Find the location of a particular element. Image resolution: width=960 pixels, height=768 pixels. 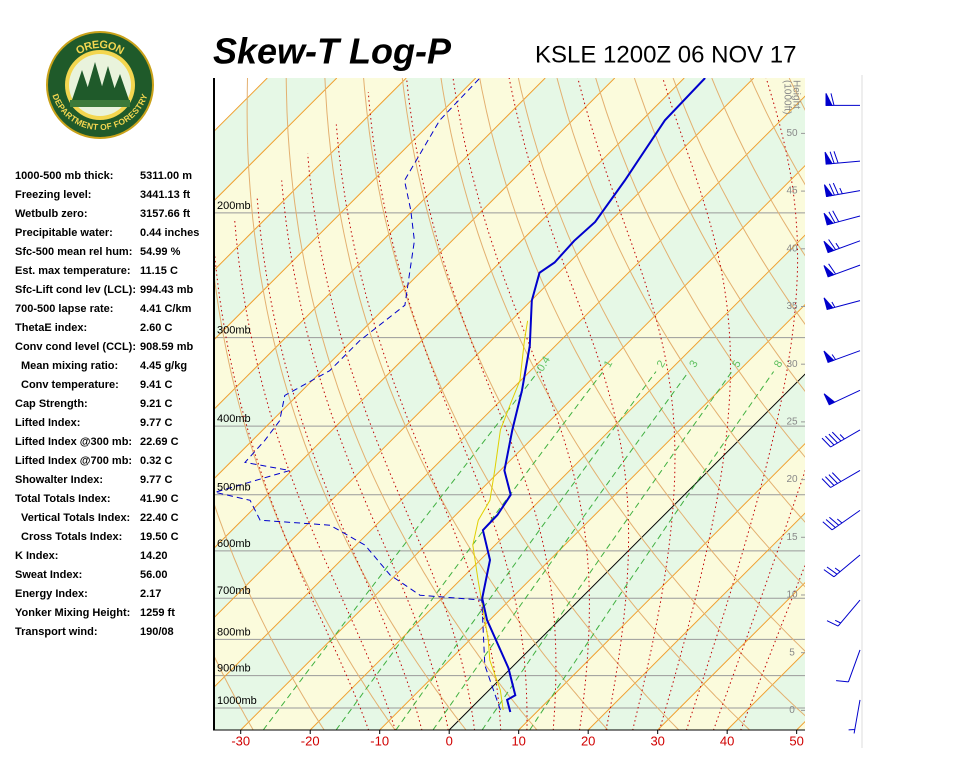

y-tick-label: 500mb is located at coordinates (234, 488).